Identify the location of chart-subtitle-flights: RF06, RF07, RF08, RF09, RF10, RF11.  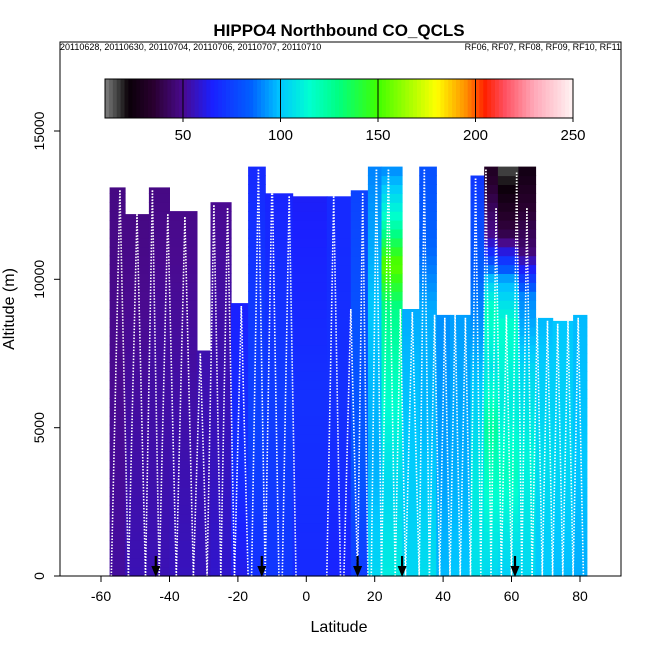
(543, 47).